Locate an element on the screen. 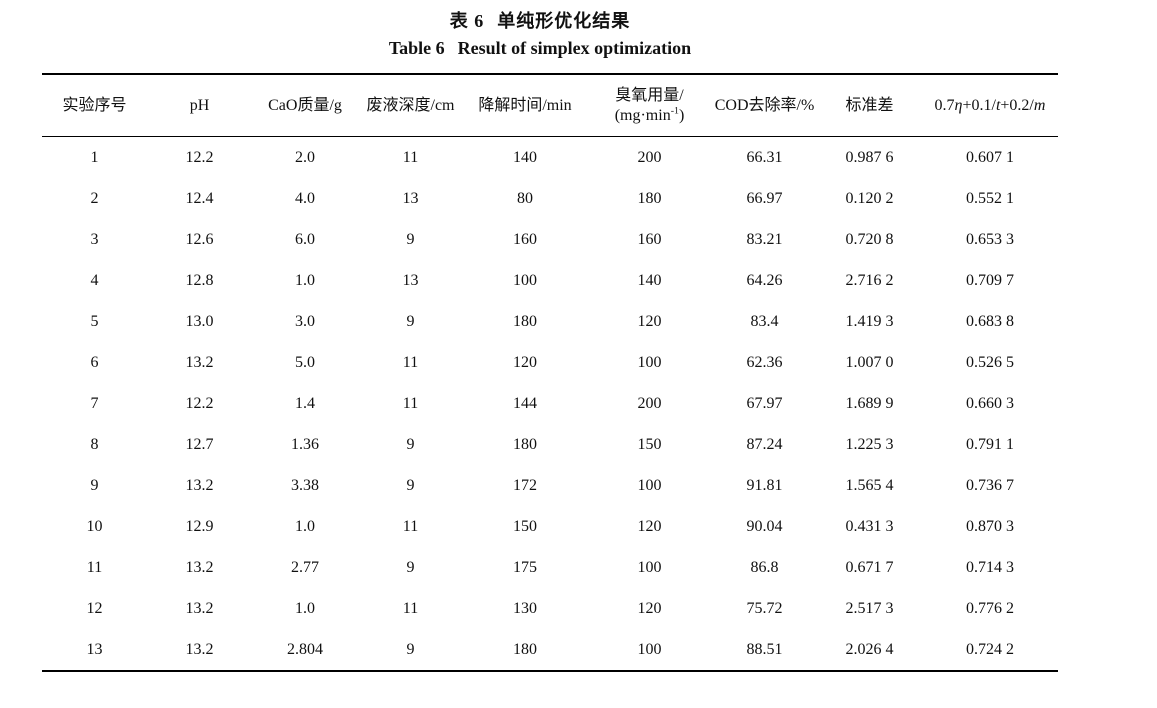 The height and width of the screenshot is (708, 1157). table-cell: 80 is located at coordinates (525, 198).